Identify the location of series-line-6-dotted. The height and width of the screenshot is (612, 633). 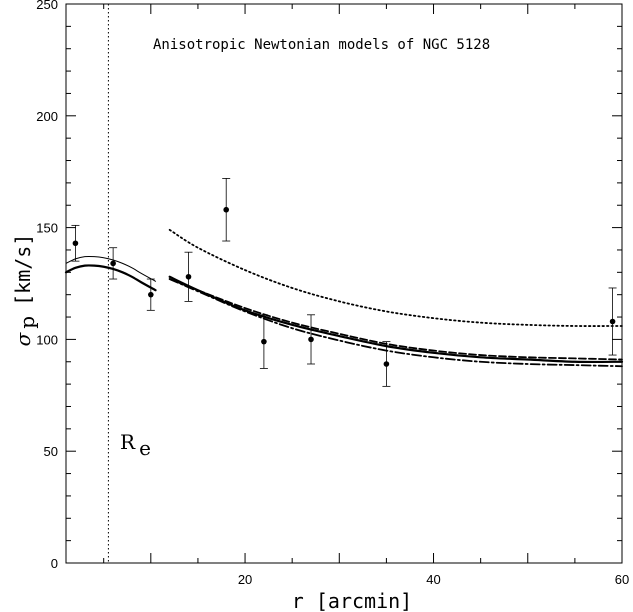
(395, 277).